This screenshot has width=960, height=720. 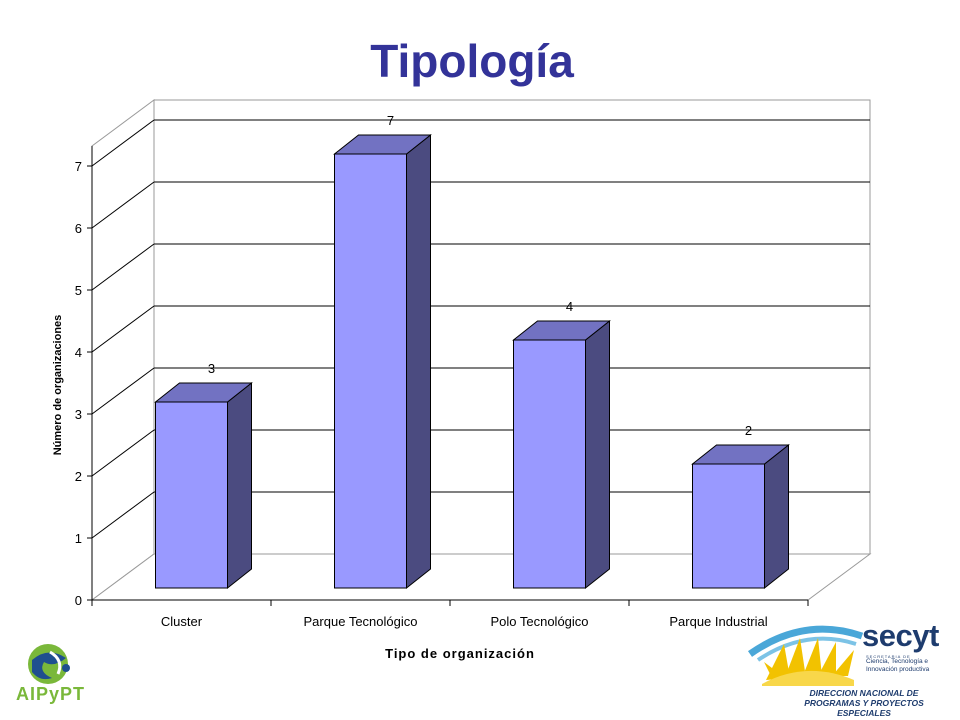 What do you see at coordinates (460, 653) in the screenshot?
I see `x-axis-title: Tipo de organización` at bounding box center [460, 653].